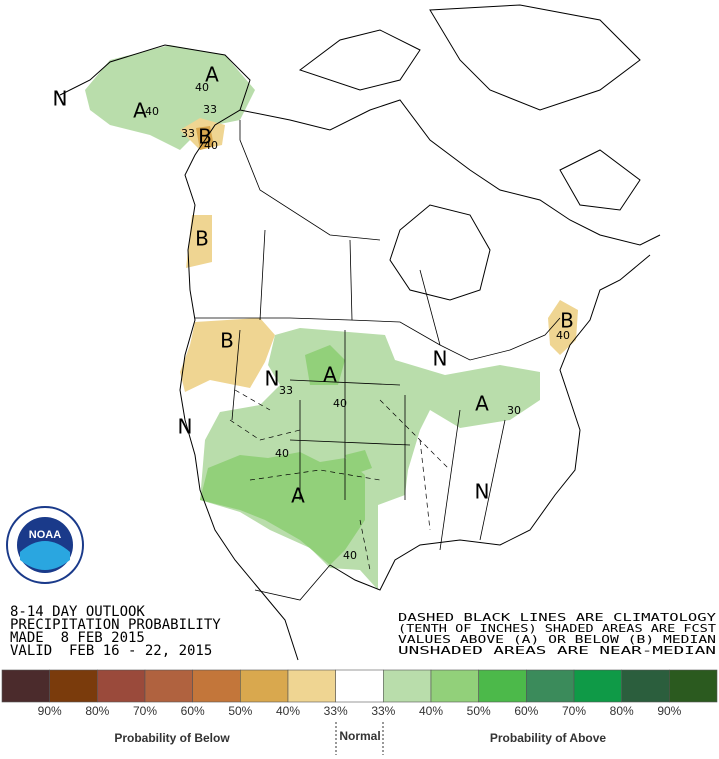  What do you see at coordinates (77, 638) in the screenshot?
I see `outlook-line: MADE 8 FEB 2015` at bounding box center [77, 638].